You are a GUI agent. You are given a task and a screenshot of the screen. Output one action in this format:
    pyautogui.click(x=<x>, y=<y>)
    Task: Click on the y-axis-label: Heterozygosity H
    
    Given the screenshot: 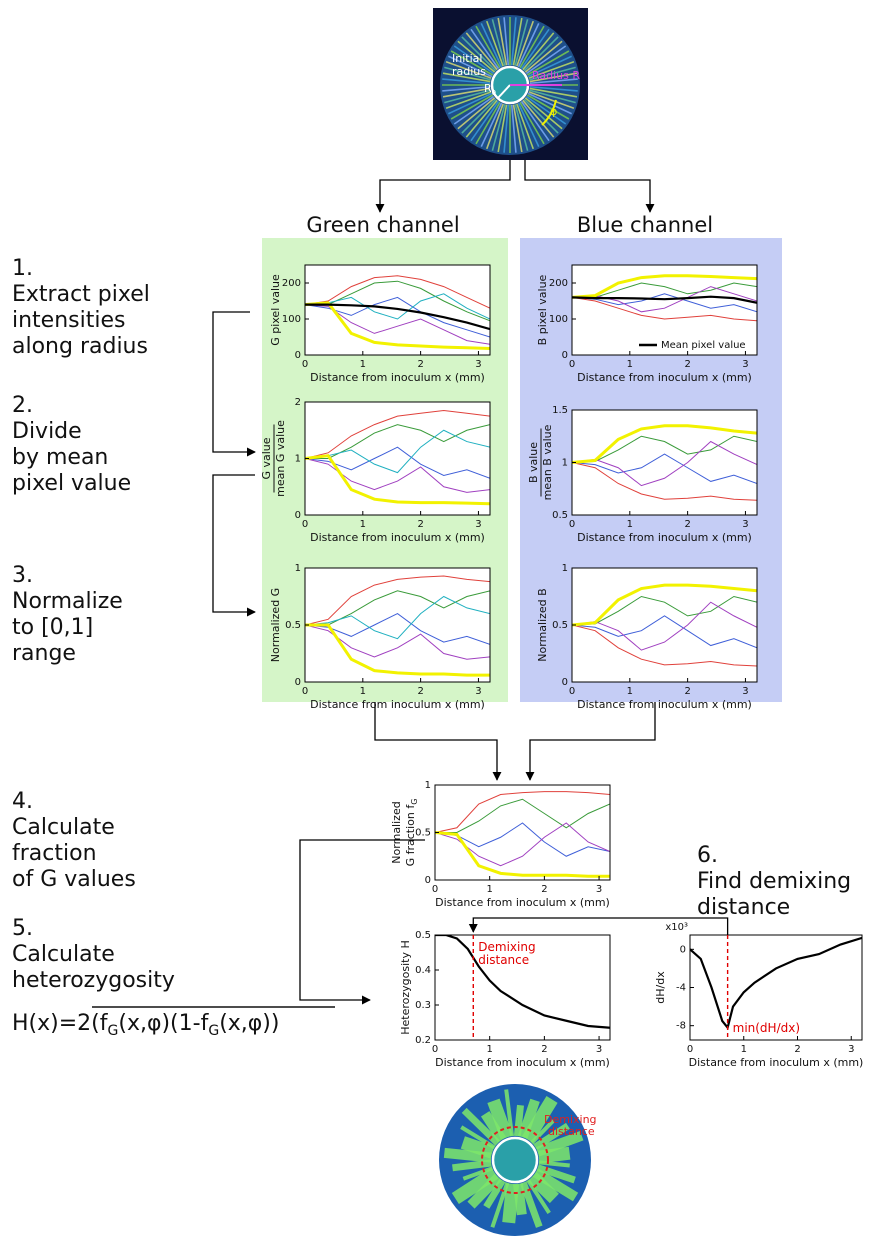 What is the action you would take?
    pyautogui.click(x=405, y=987)
    